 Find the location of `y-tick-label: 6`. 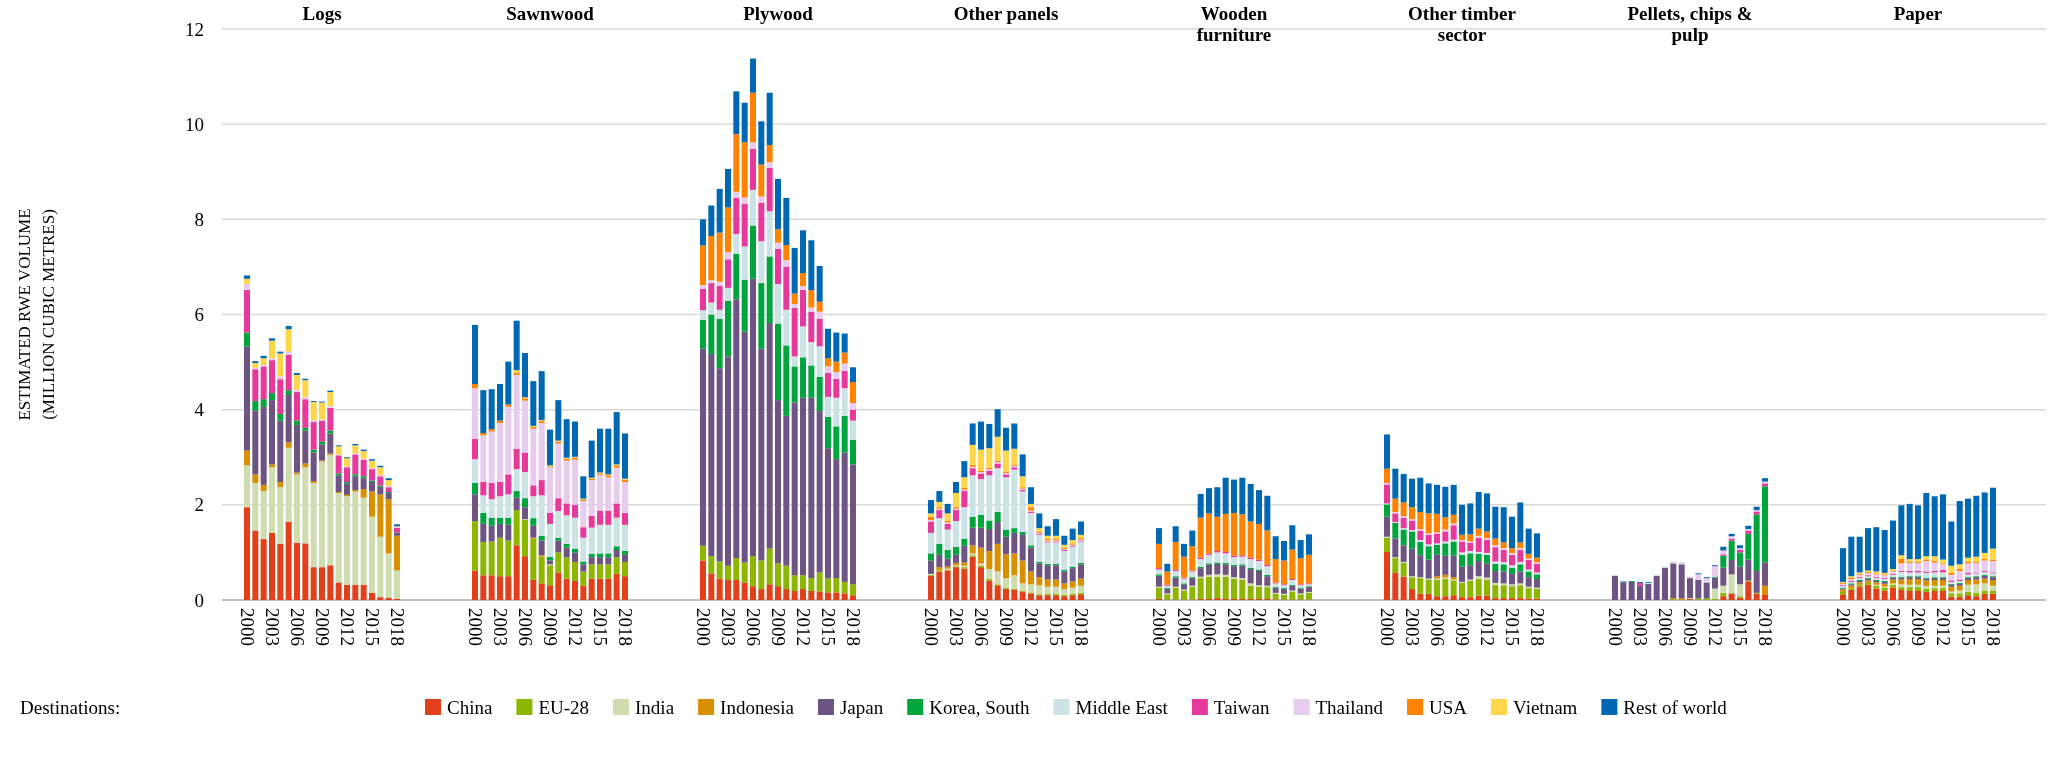

y-tick-label: 6 is located at coordinates (199, 314).